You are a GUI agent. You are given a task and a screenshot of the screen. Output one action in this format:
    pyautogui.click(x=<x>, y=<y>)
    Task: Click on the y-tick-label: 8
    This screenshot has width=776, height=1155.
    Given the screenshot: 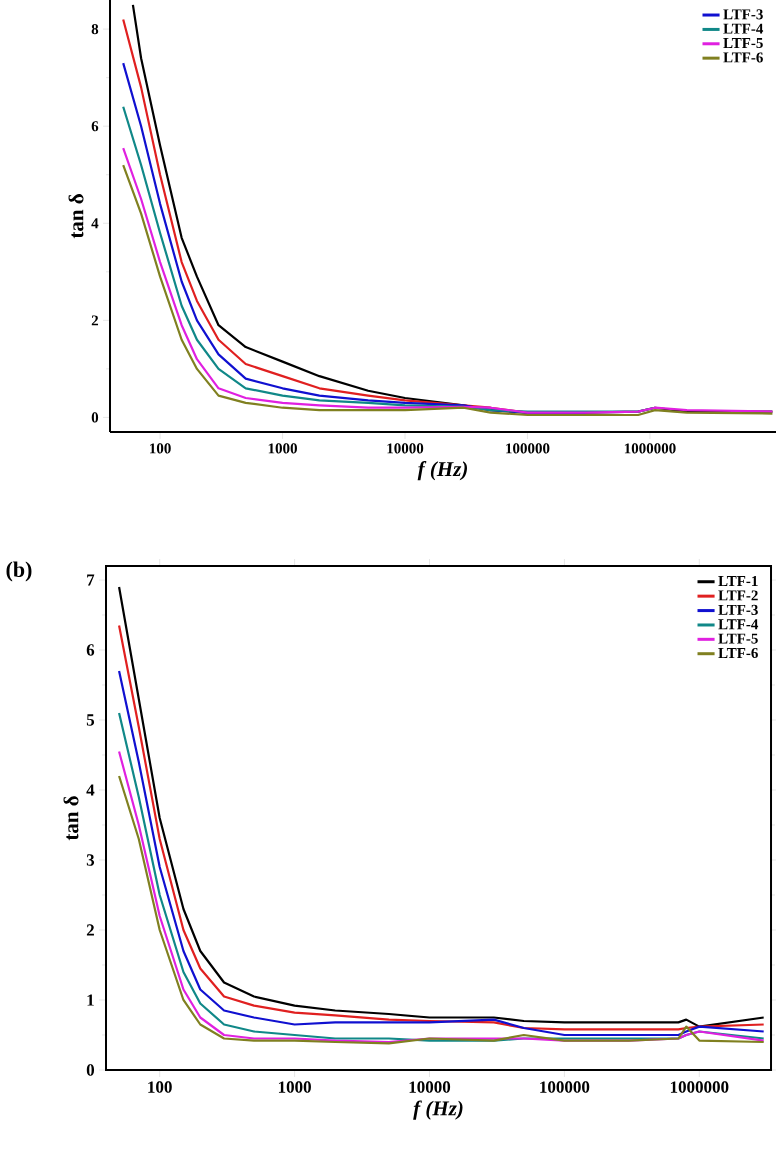 What is the action you would take?
    pyautogui.click(x=95, y=29)
    